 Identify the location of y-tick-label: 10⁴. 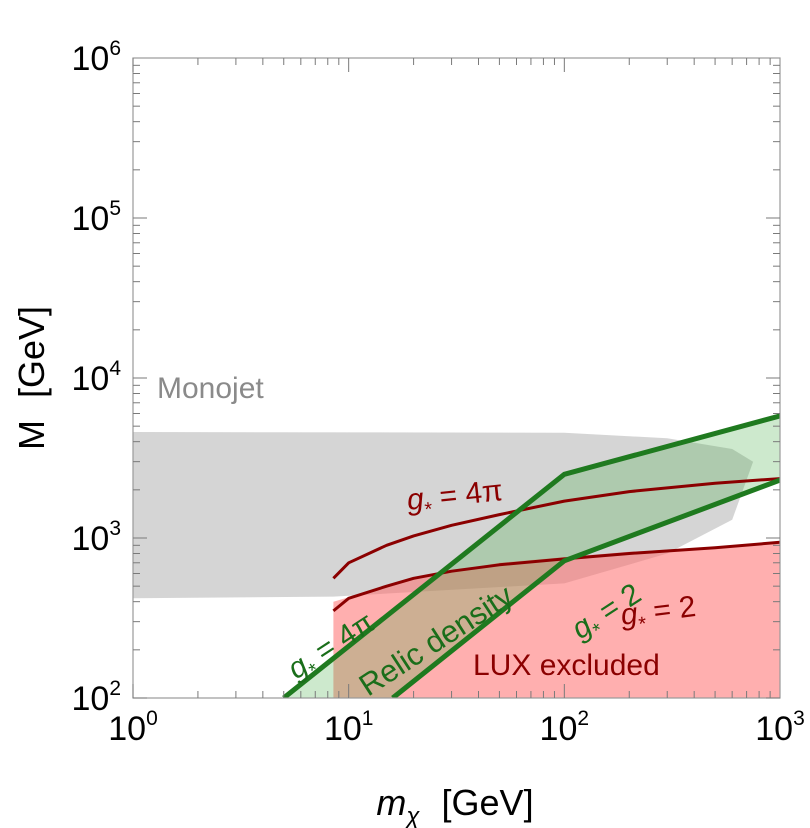
(96, 377).